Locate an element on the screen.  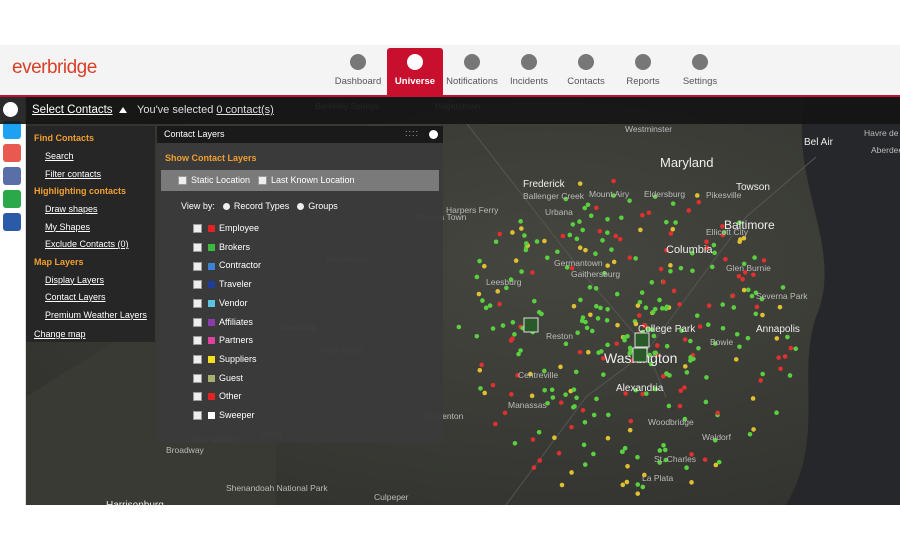
selected-link: 0 contact(s) is located at coordinates (245, 110).